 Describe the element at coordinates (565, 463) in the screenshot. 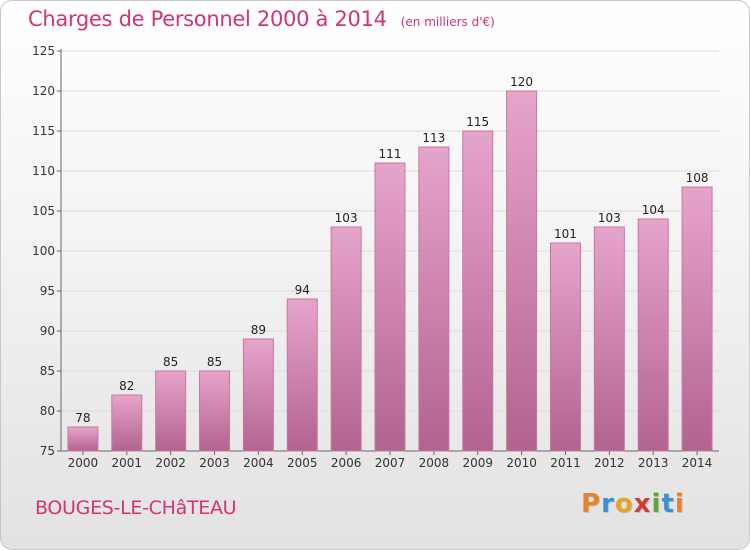

I see `x-tick-label: 2011` at that location.